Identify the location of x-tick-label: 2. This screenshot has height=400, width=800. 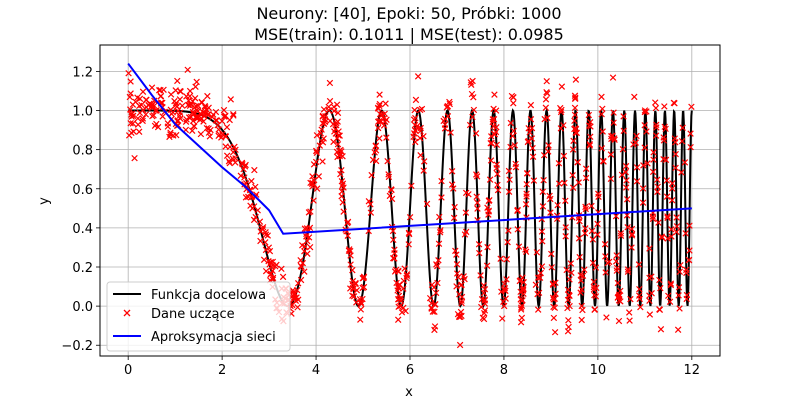
(222, 370).